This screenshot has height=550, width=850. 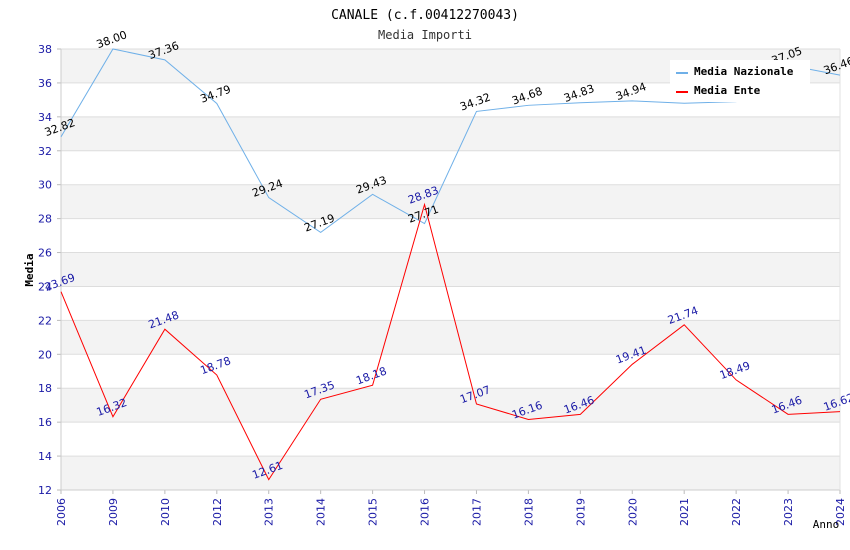 What do you see at coordinates (476, 512) in the screenshot?
I see `x-tick-label: 2017` at bounding box center [476, 512].